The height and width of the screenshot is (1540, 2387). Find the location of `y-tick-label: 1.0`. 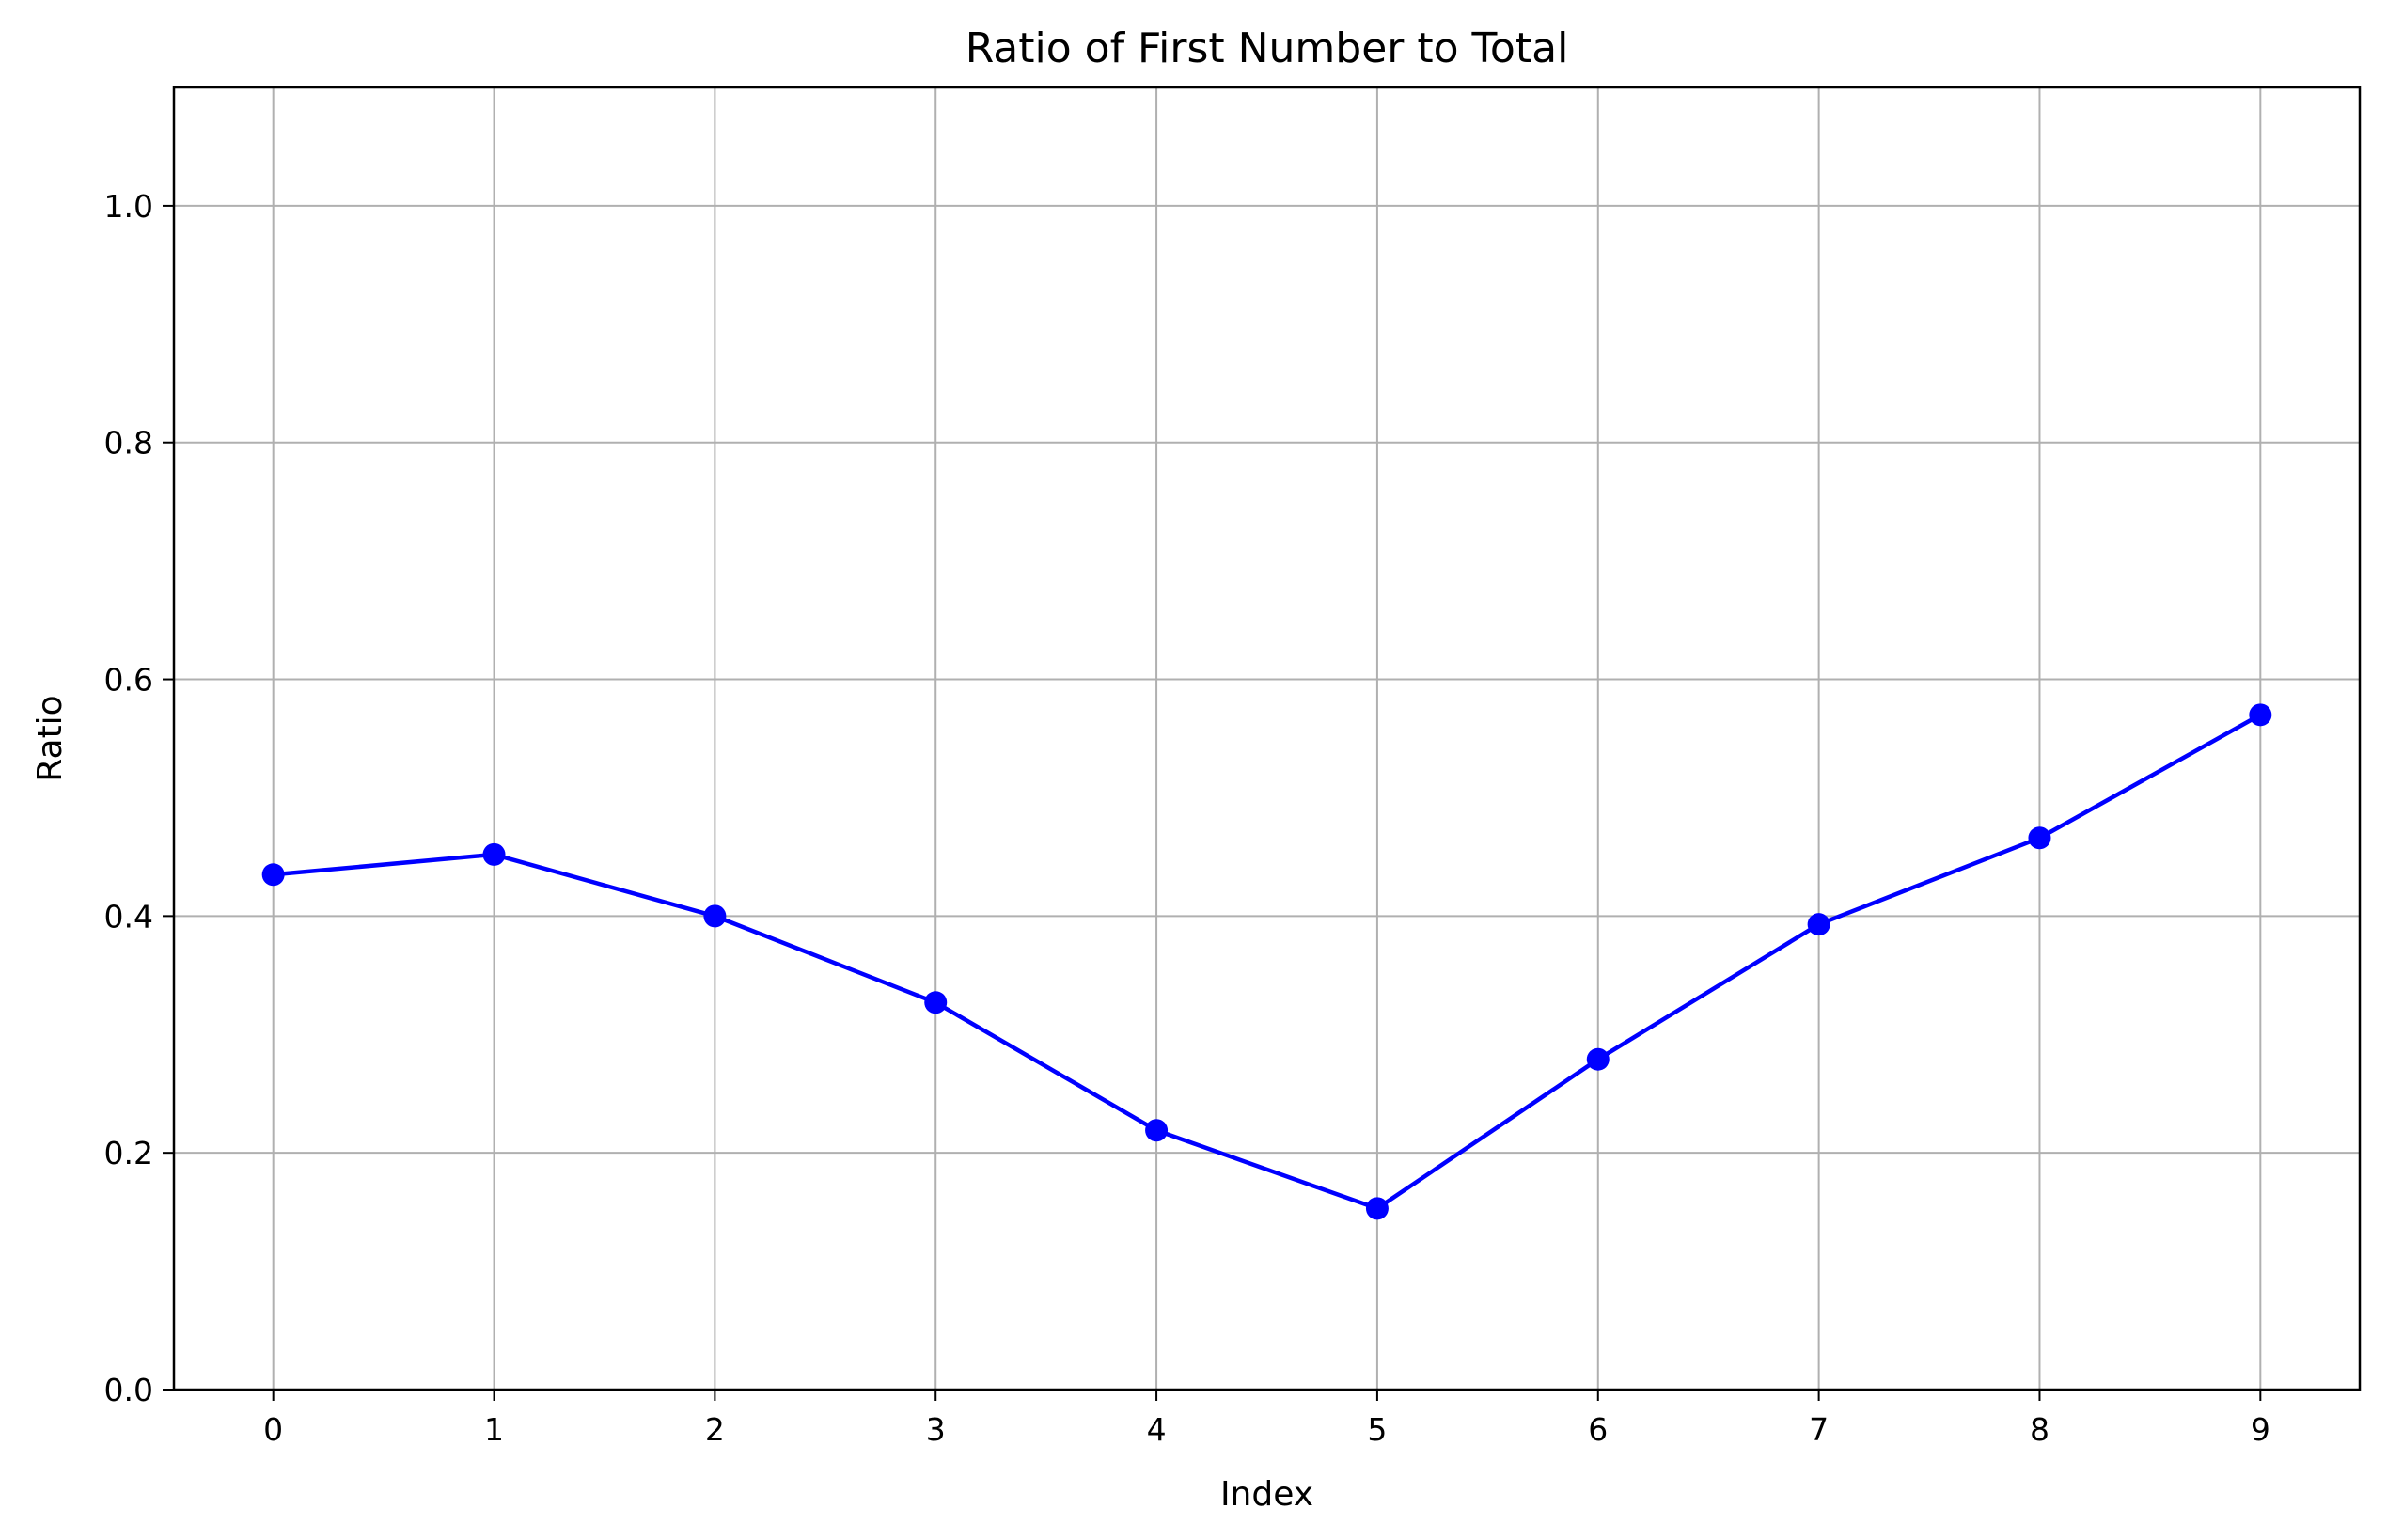

y-tick-label: 1.0 is located at coordinates (128, 206).